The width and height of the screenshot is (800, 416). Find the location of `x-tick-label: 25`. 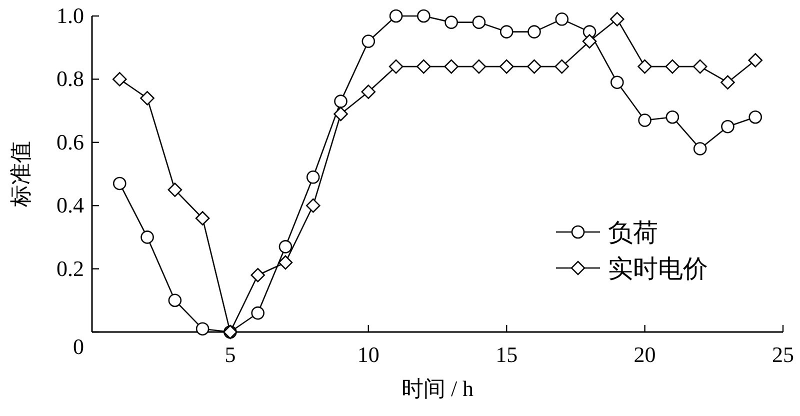

x-tick-label: 25 is located at coordinates (783, 354).